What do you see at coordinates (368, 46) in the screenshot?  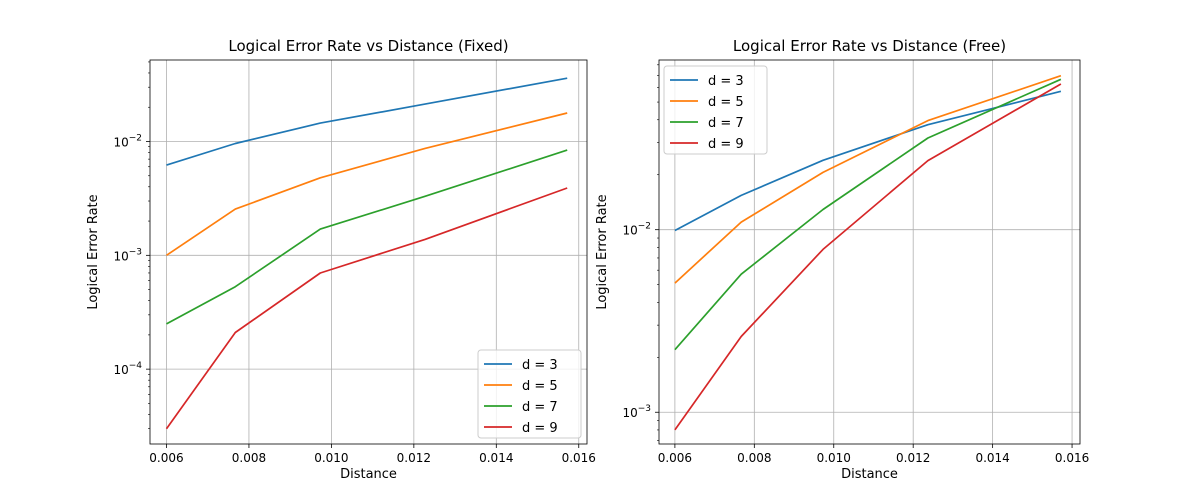 I see `chart-title: Logical Error Rate vs Distance (Fixed)` at bounding box center [368, 46].